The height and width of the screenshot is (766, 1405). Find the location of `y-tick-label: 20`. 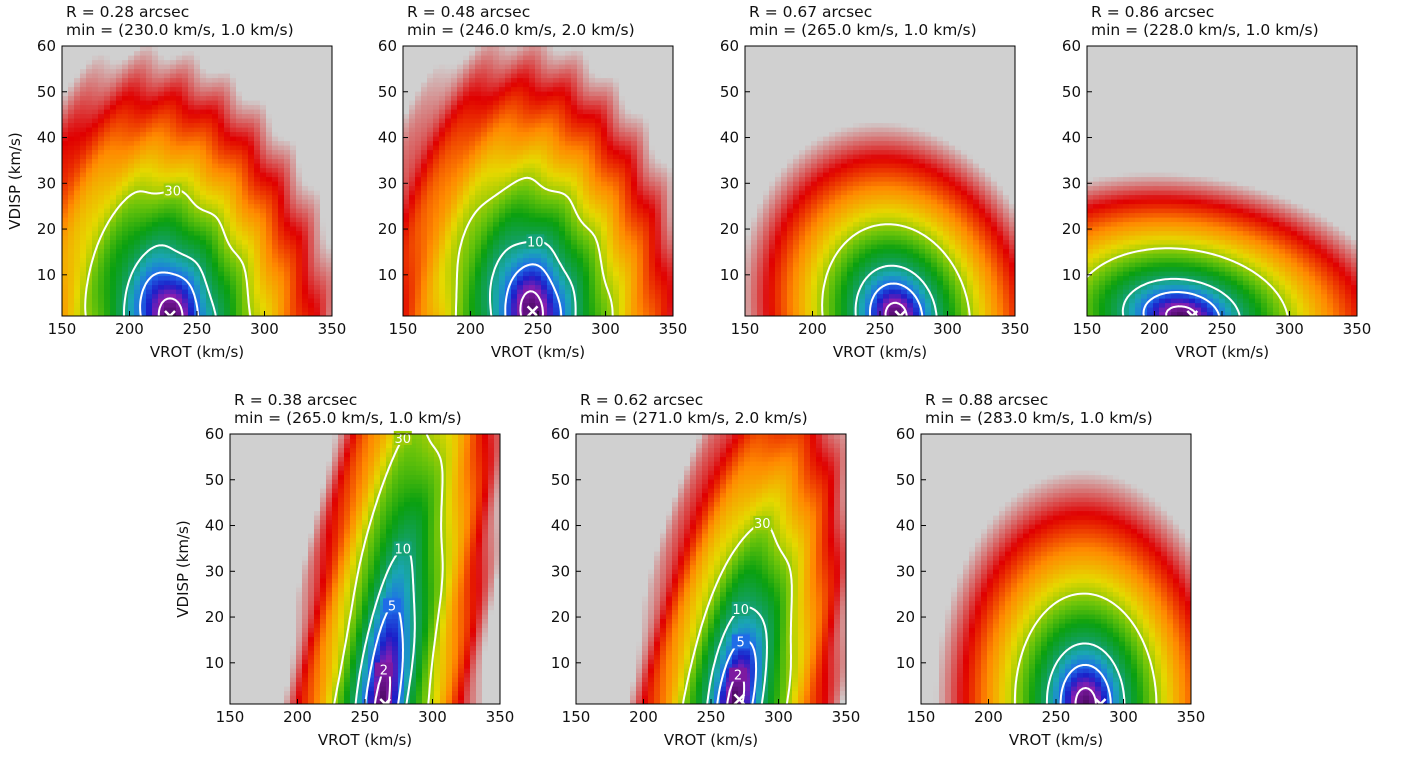

y-tick-label: 20 is located at coordinates (46, 229).